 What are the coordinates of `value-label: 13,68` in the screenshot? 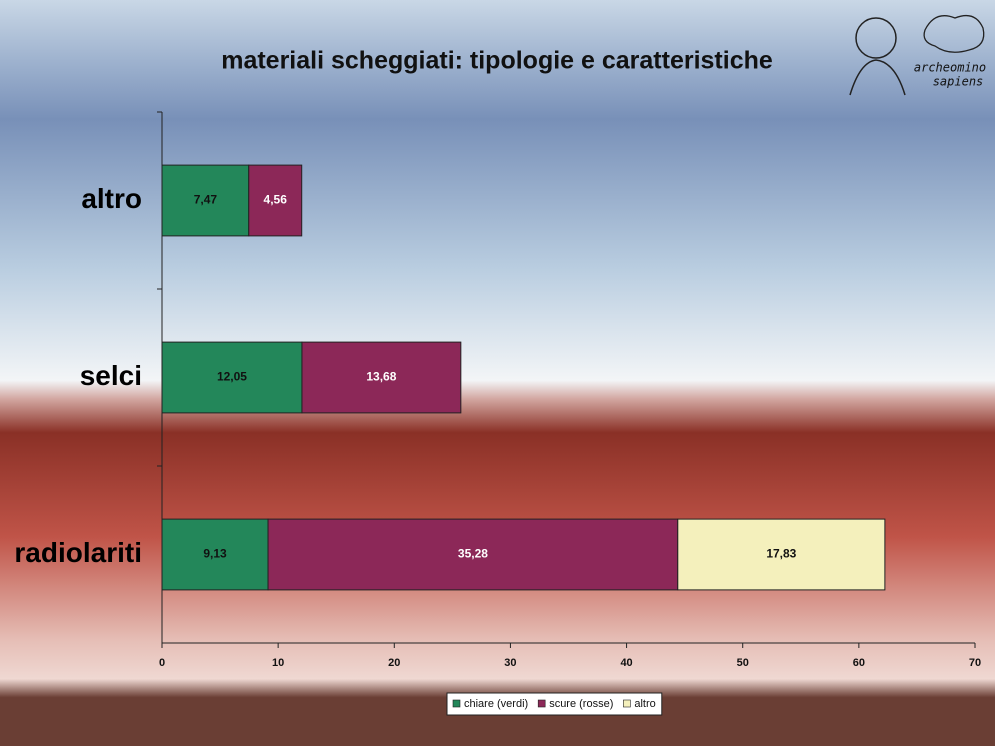 It's located at (381, 377).